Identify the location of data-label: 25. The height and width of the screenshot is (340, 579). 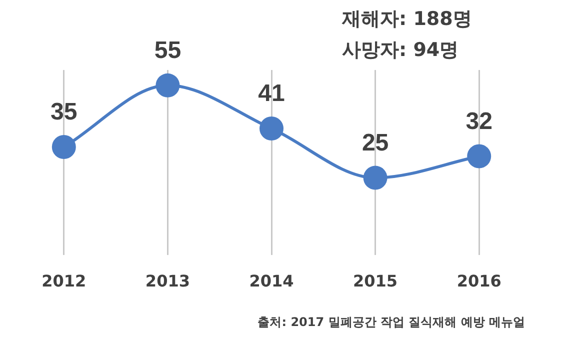
(375, 142).